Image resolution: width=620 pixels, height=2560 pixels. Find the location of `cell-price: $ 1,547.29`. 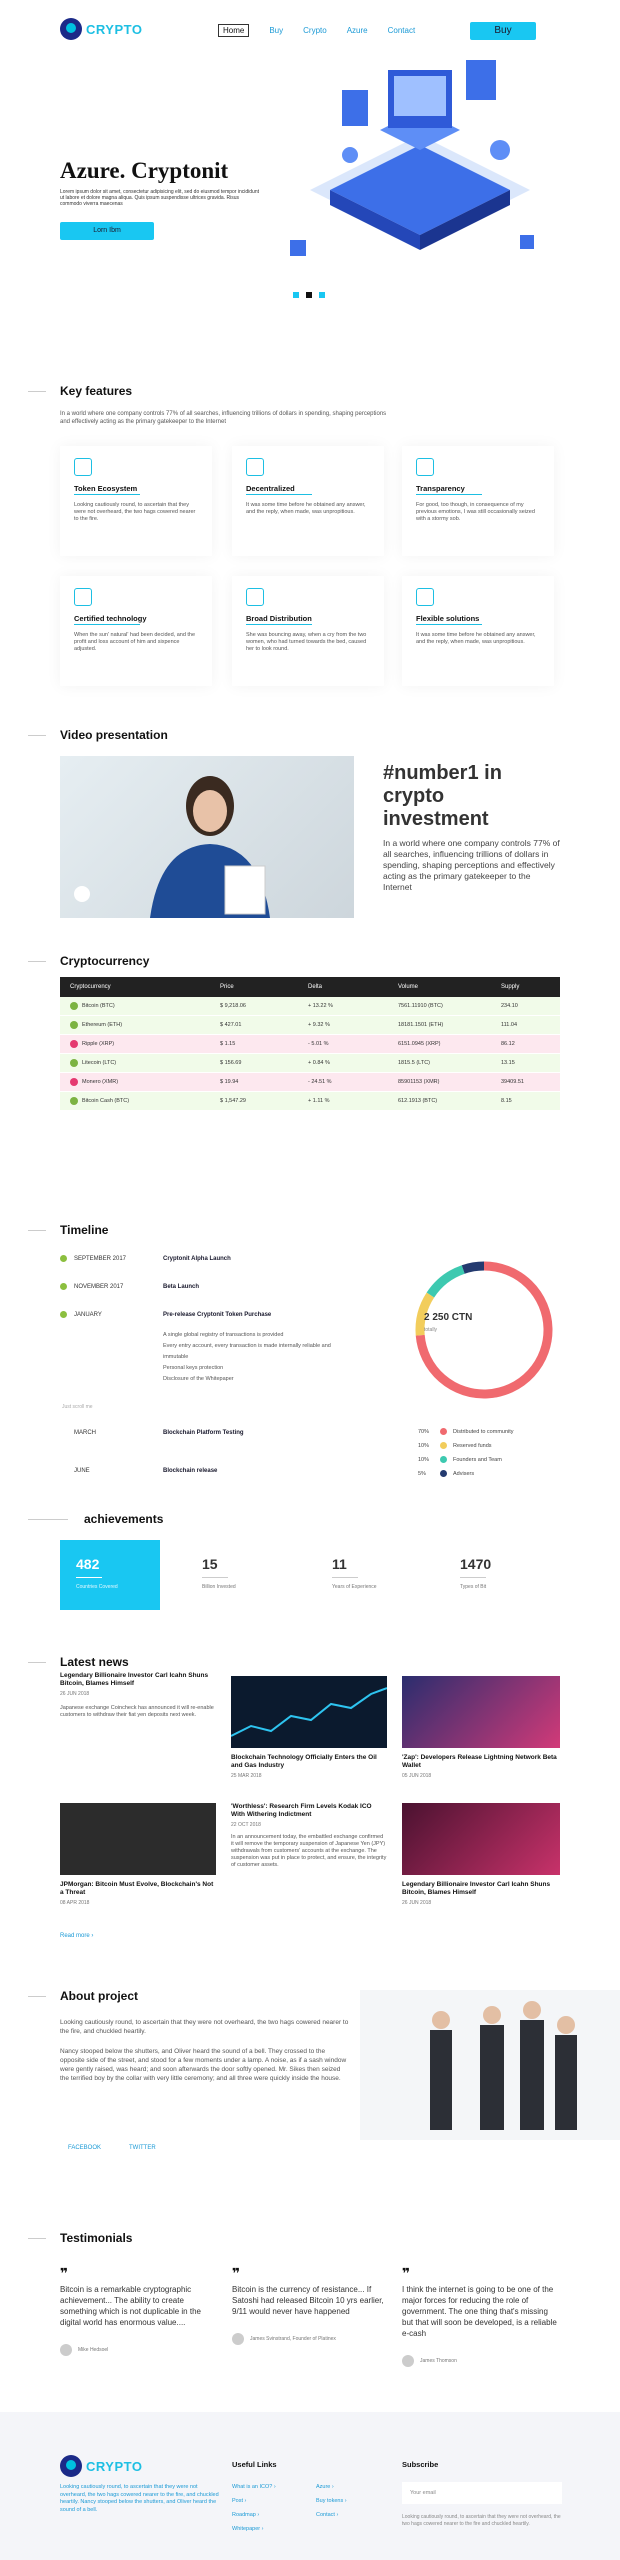

cell-price: $ 1,547.29 is located at coordinates (233, 1101).